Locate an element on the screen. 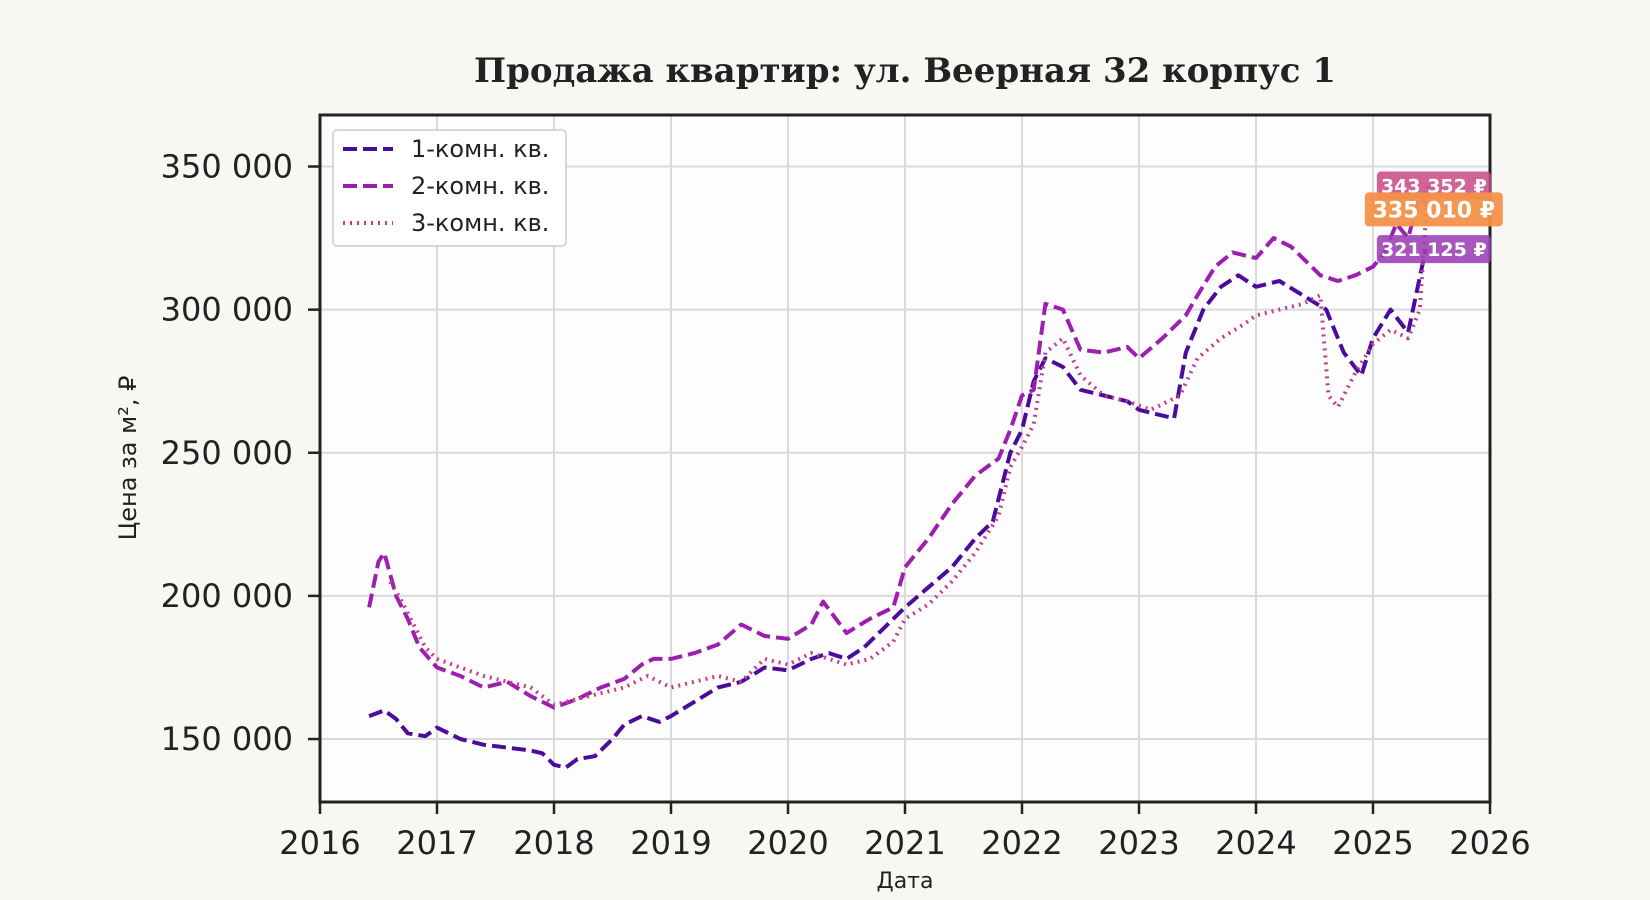 The width and height of the screenshot is (1650, 900). end-label-text-2: 335 010 ₽ is located at coordinates (1434, 210).